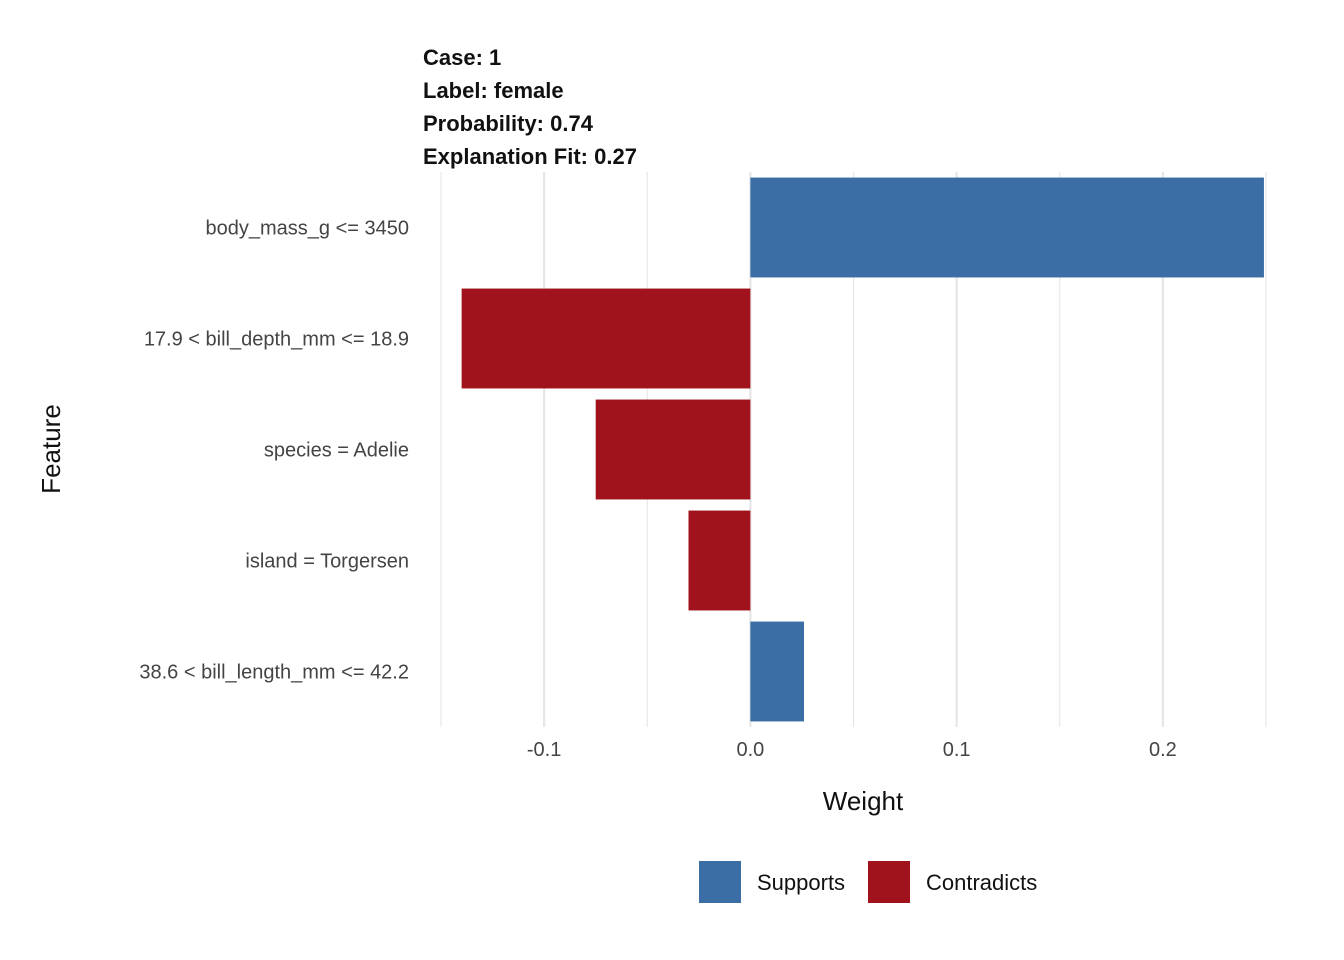  Describe the element at coordinates (276, 340) in the screenshot. I see `y-tick-label: 17.9 < bill_depth_mm <= 18.9` at that location.